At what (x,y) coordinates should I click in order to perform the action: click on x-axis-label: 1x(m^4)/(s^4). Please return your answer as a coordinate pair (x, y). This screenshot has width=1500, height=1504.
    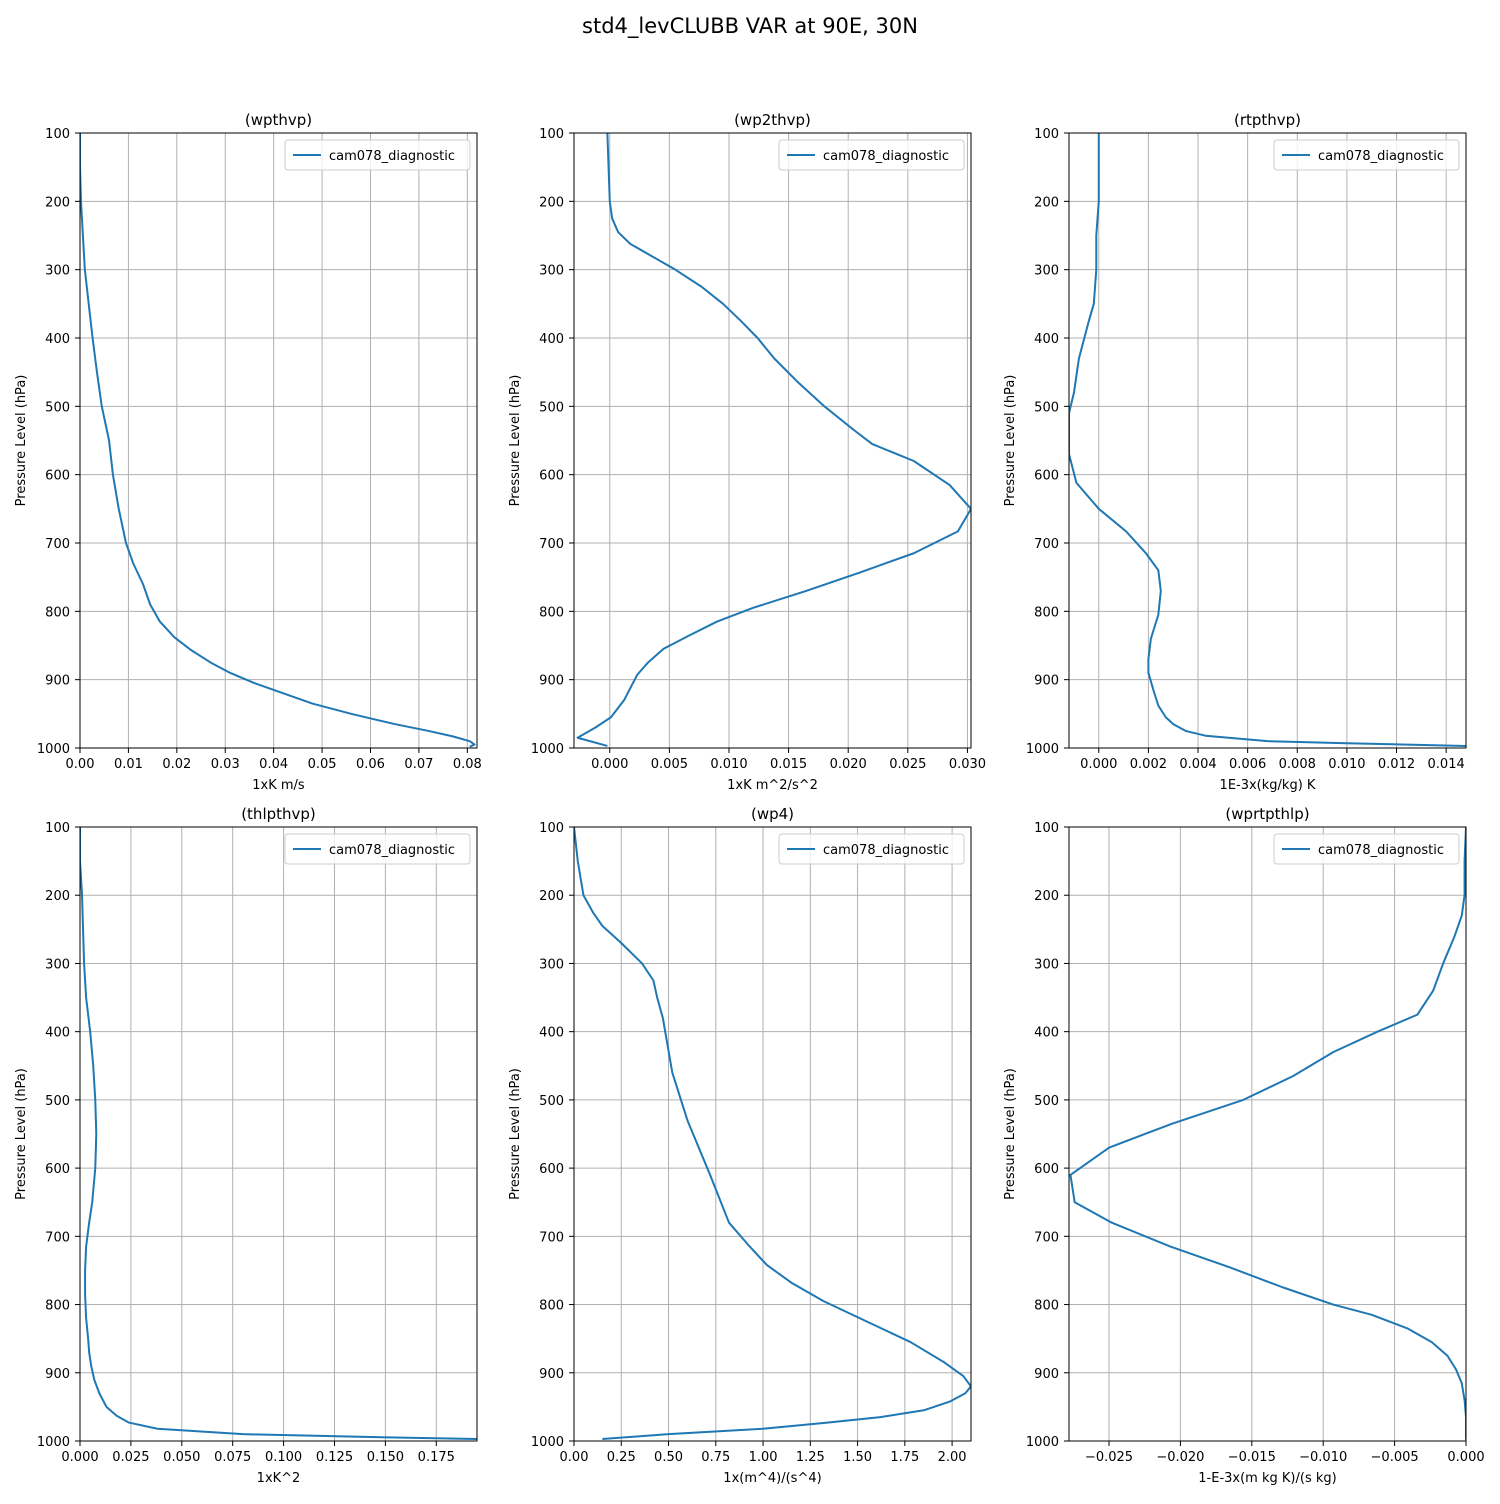
    Looking at the image, I should click on (772, 1478).